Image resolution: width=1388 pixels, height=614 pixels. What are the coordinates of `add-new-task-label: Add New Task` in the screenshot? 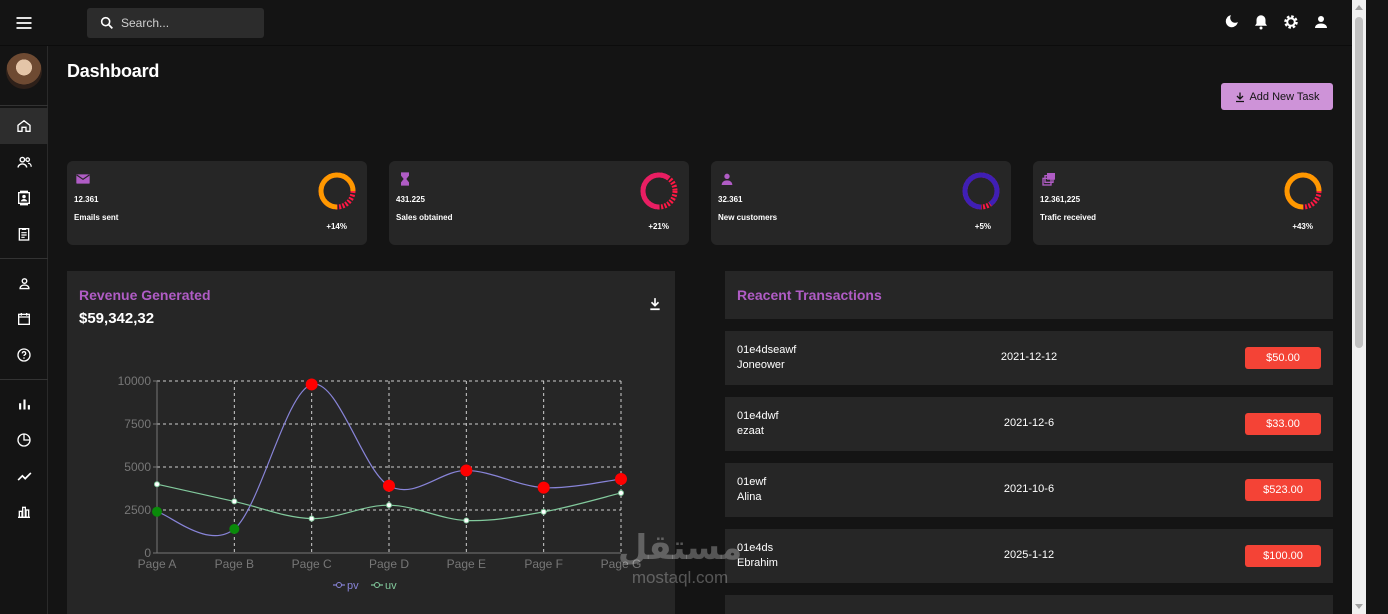 It's located at (1284, 96).